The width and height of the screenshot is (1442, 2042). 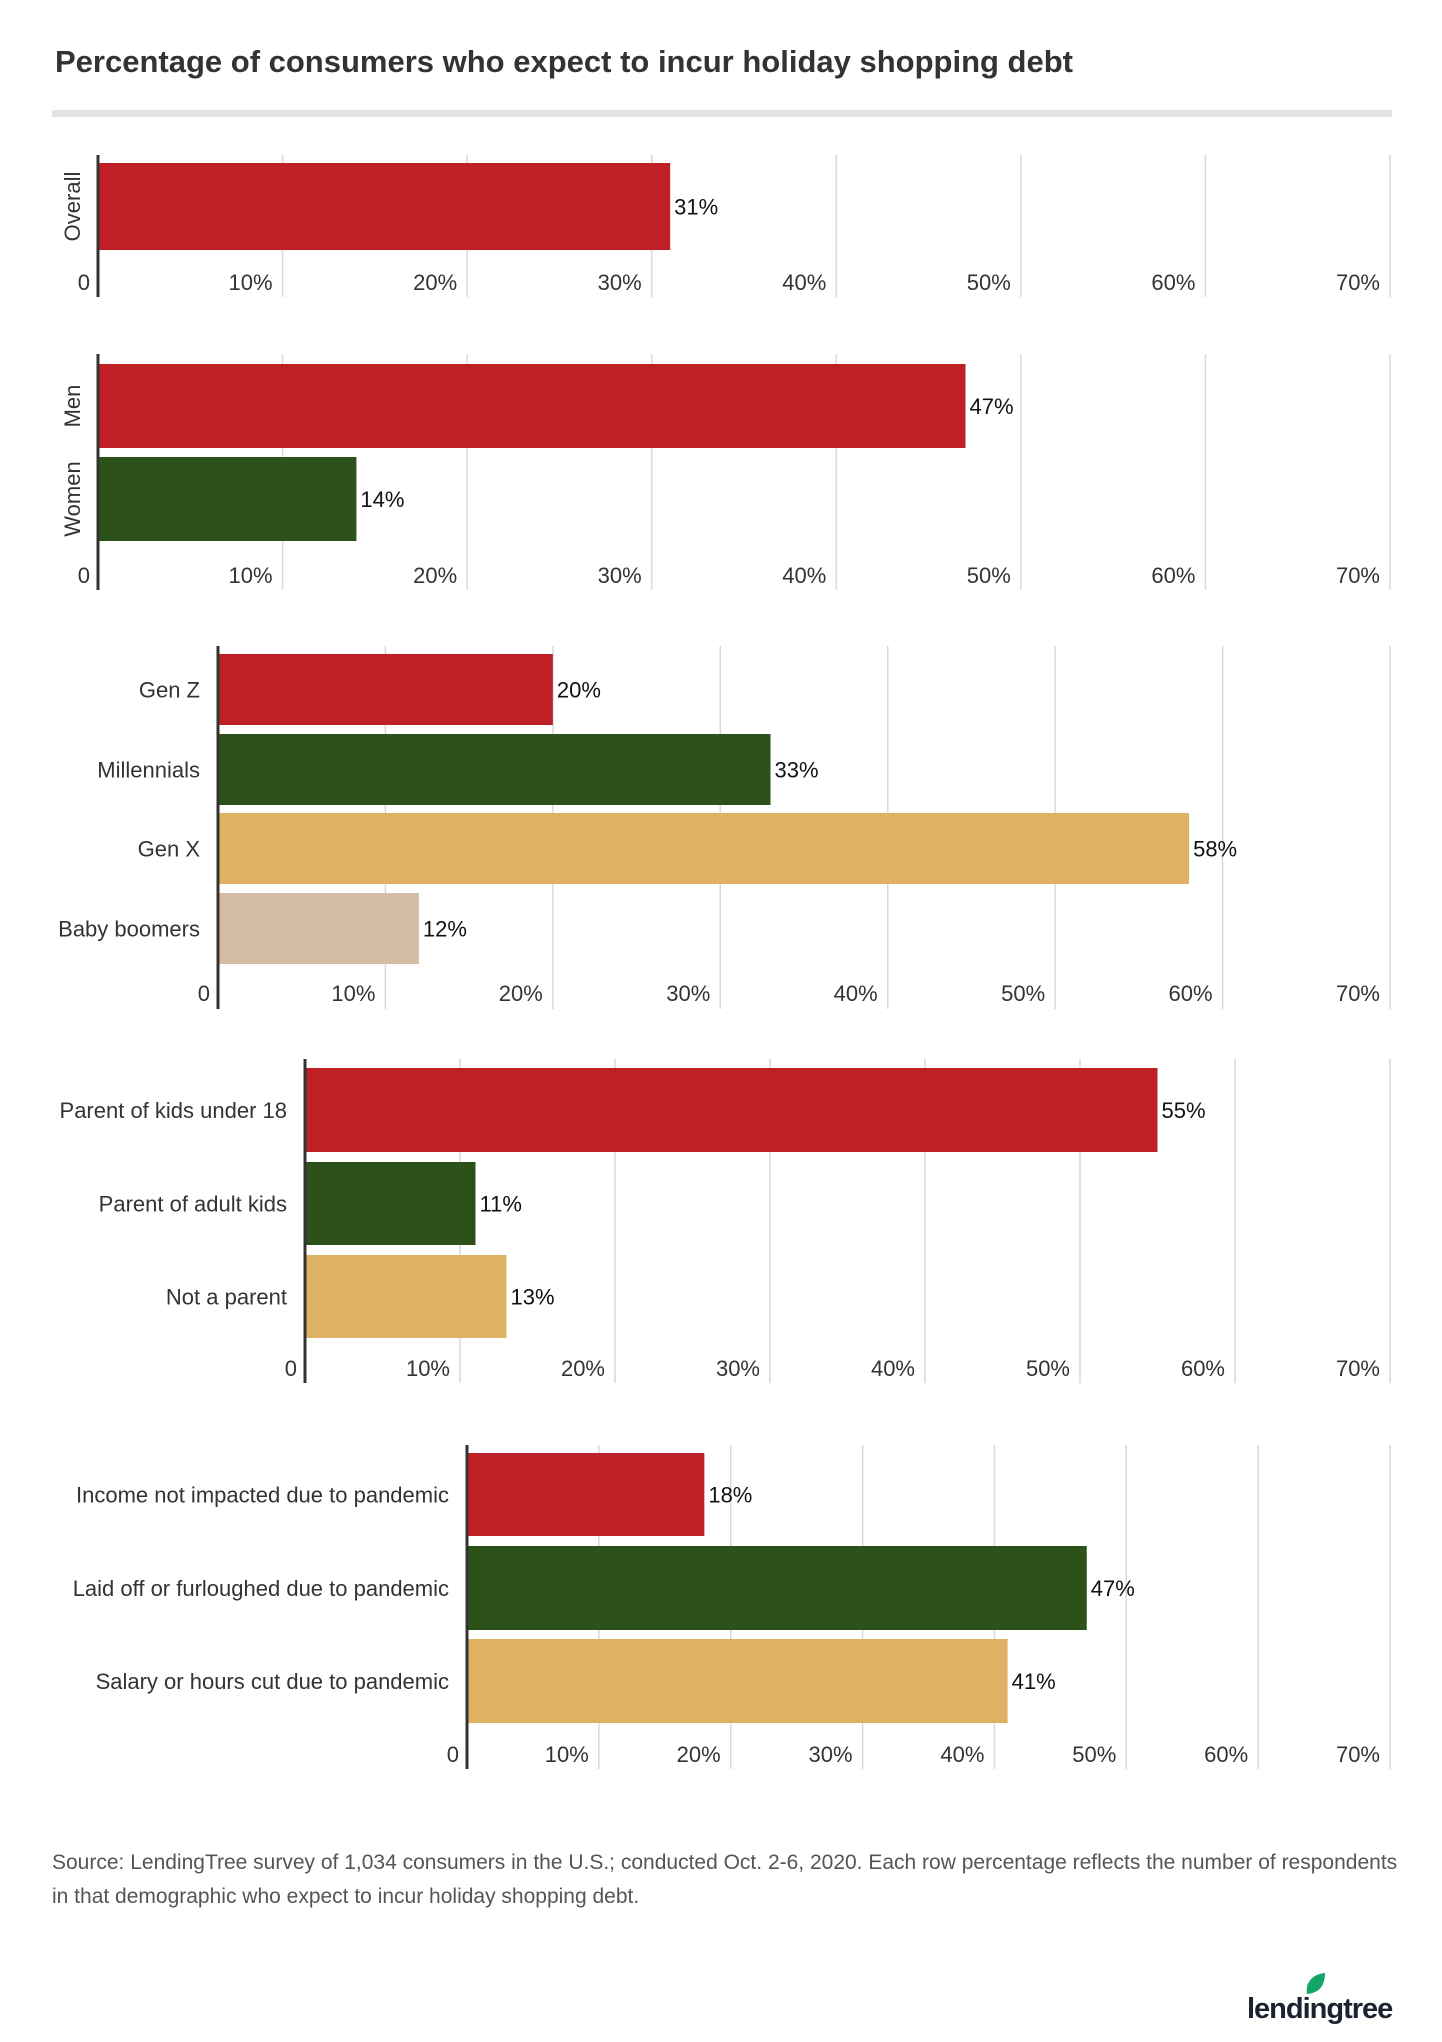 I want to click on value-label: 31%, so click(x=696, y=207).